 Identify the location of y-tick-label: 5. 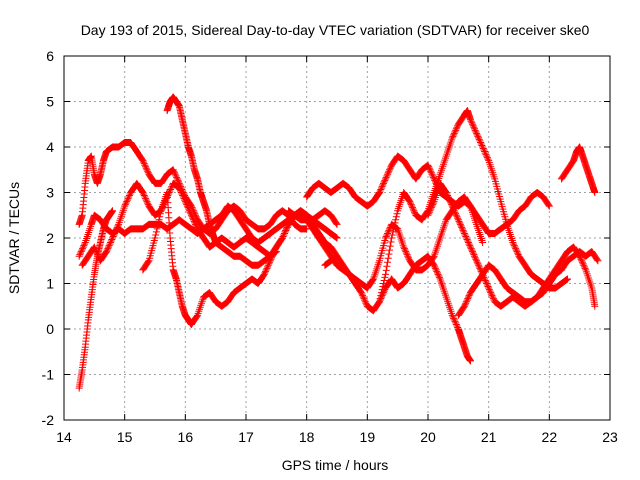
(50, 102).